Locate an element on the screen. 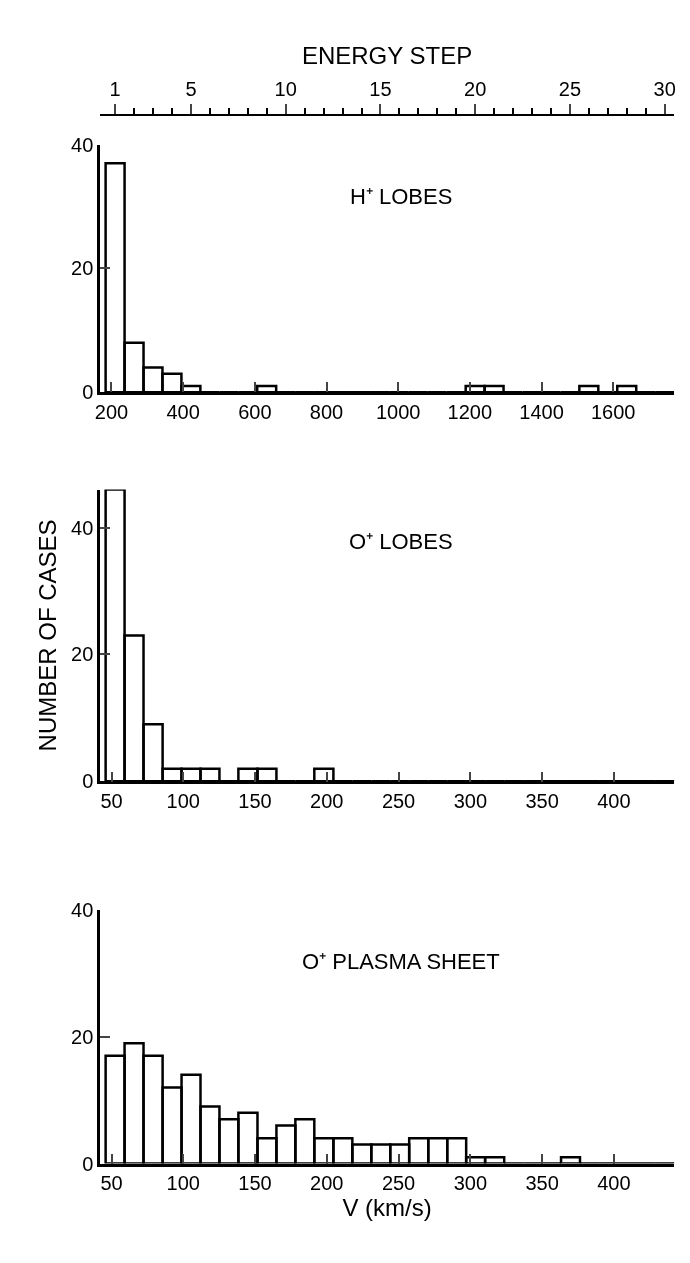  x-tick-label: 1600 is located at coordinates (613, 411).